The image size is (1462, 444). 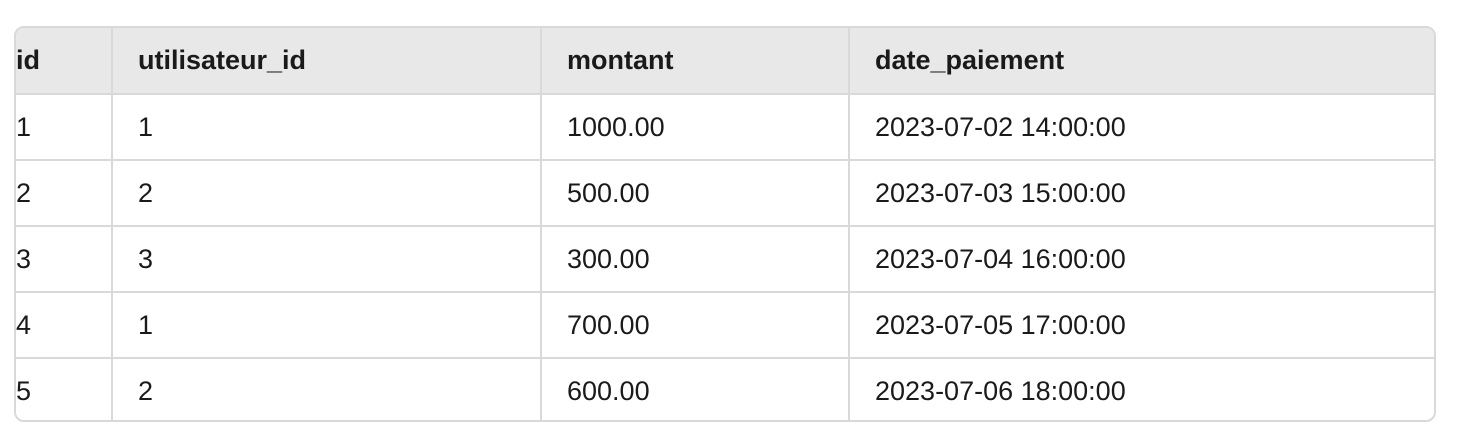 What do you see at coordinates (327, 61) in the screenshot?
I see `column-header-utilisateur-id: utilisateur_id` at bounding box center [327, 61].